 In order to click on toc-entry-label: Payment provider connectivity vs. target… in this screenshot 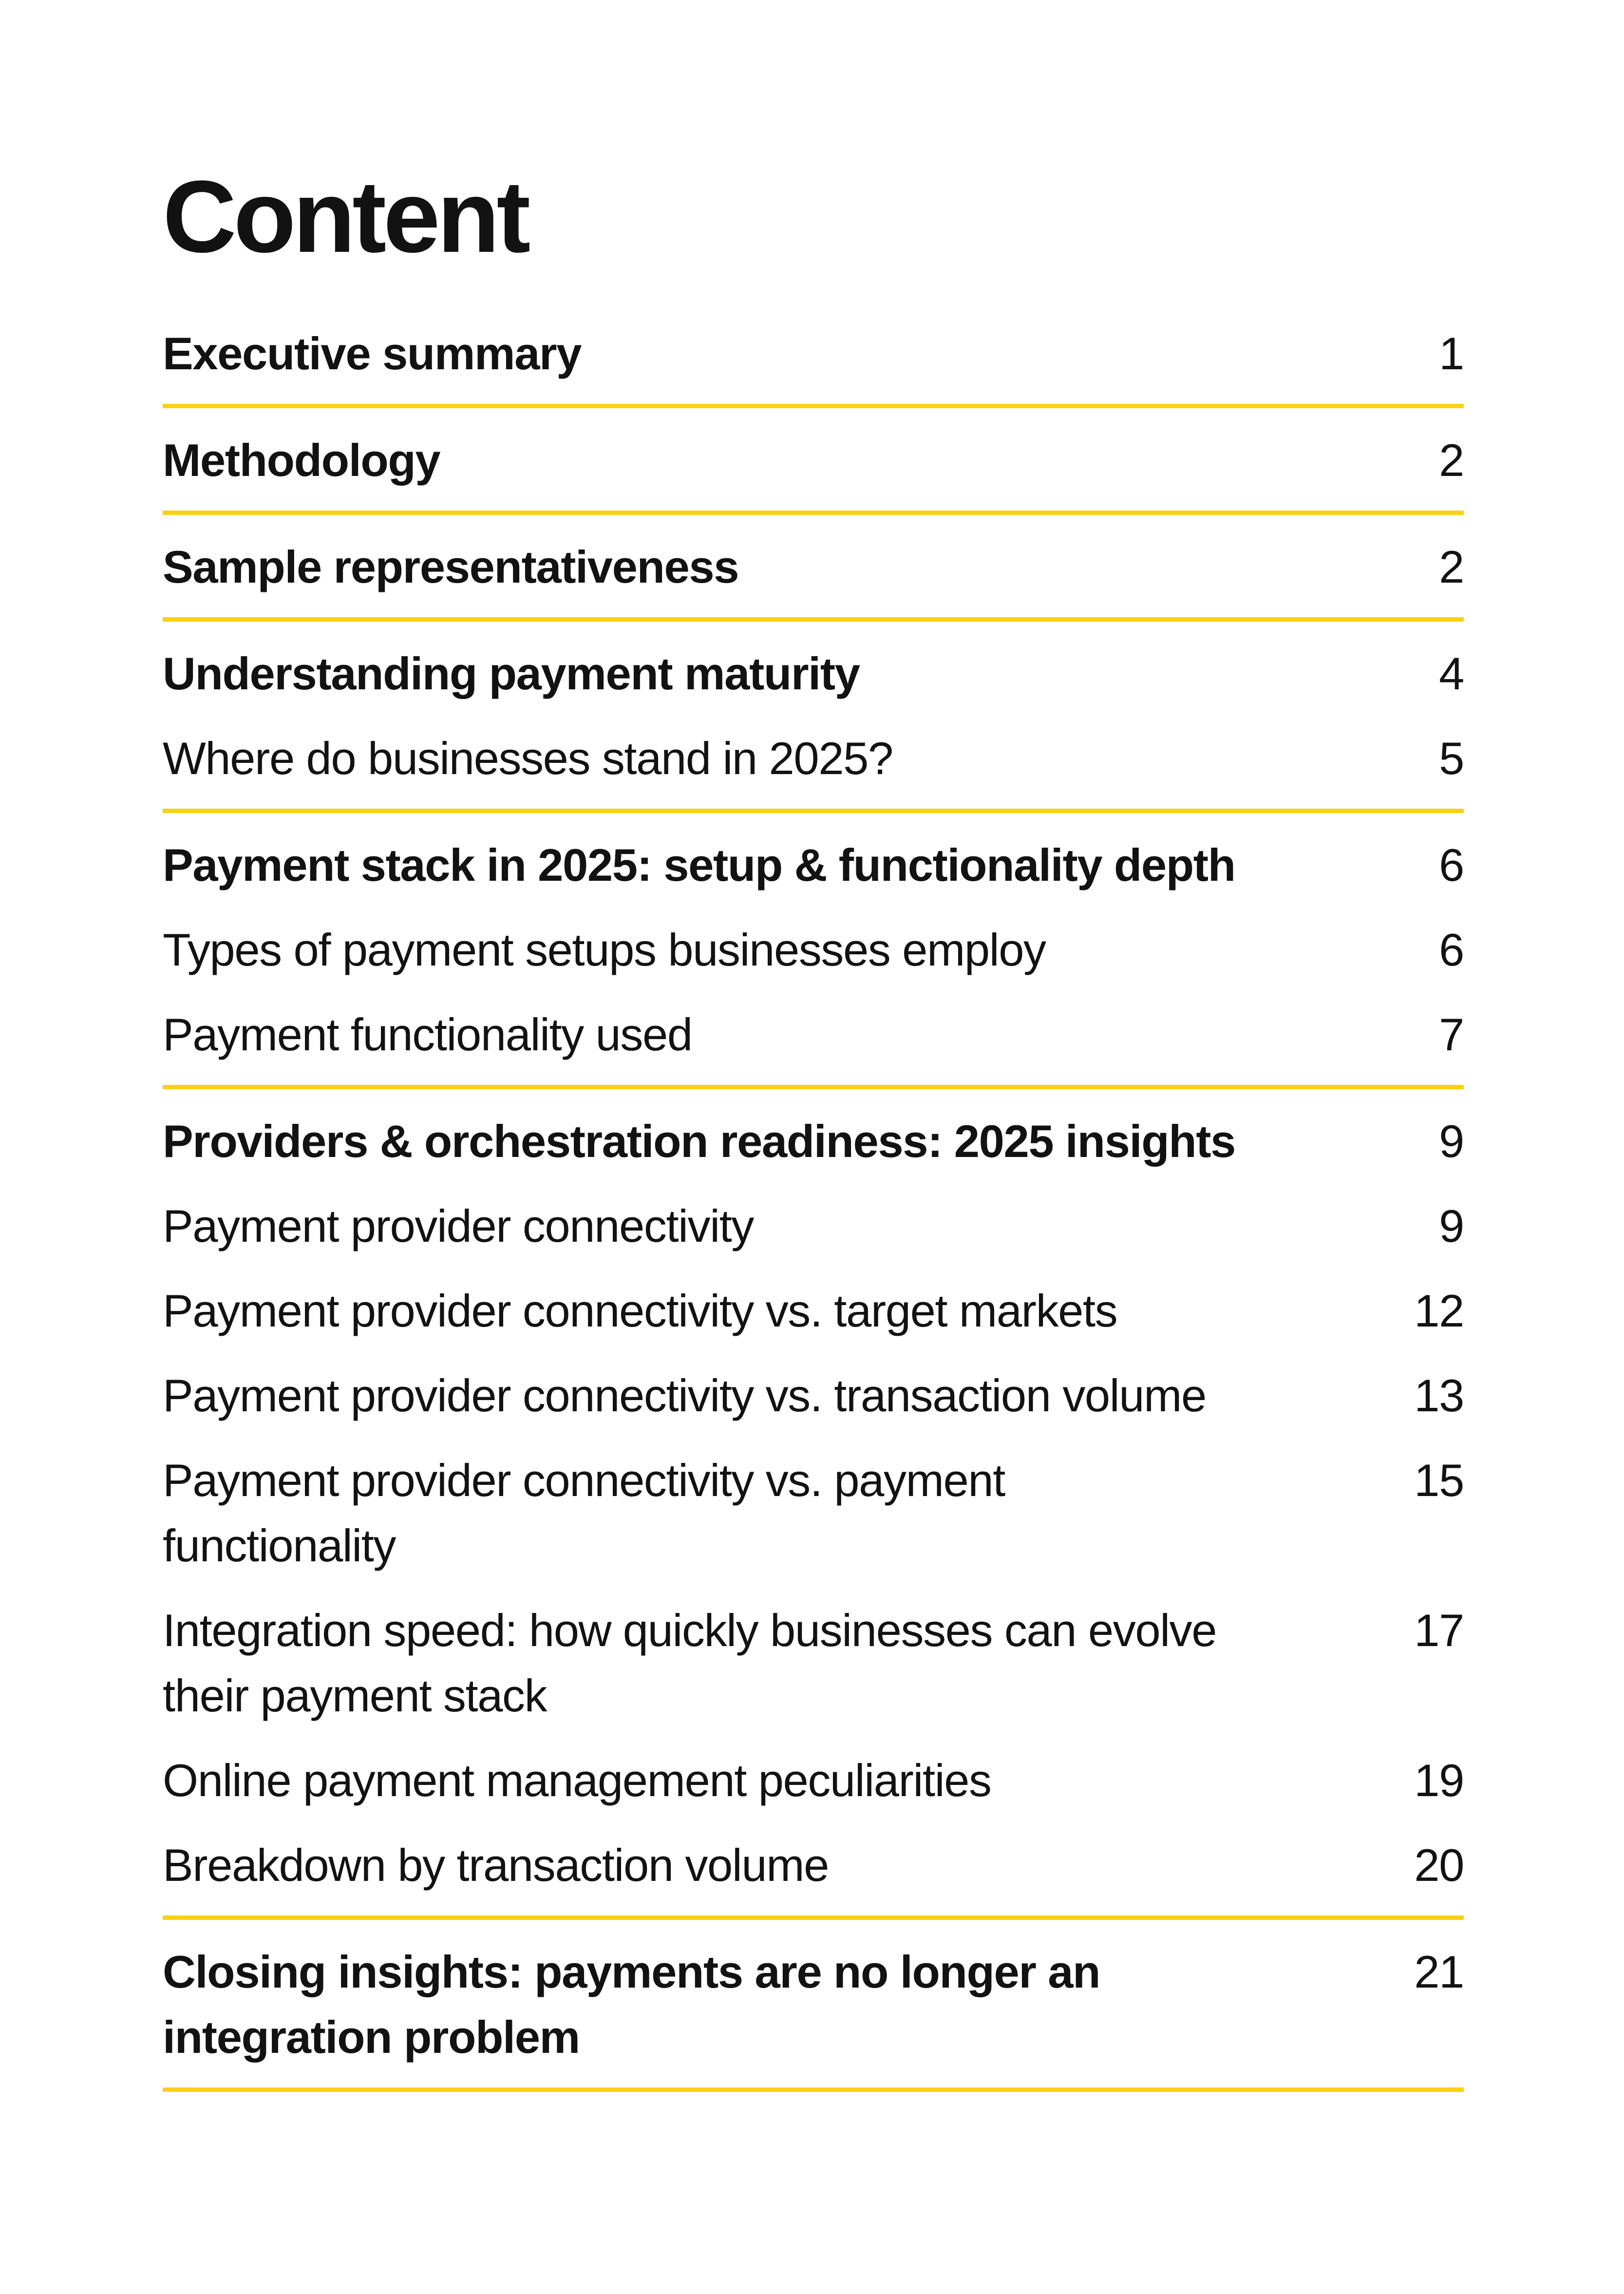, I will do `click(640, 1311)`.